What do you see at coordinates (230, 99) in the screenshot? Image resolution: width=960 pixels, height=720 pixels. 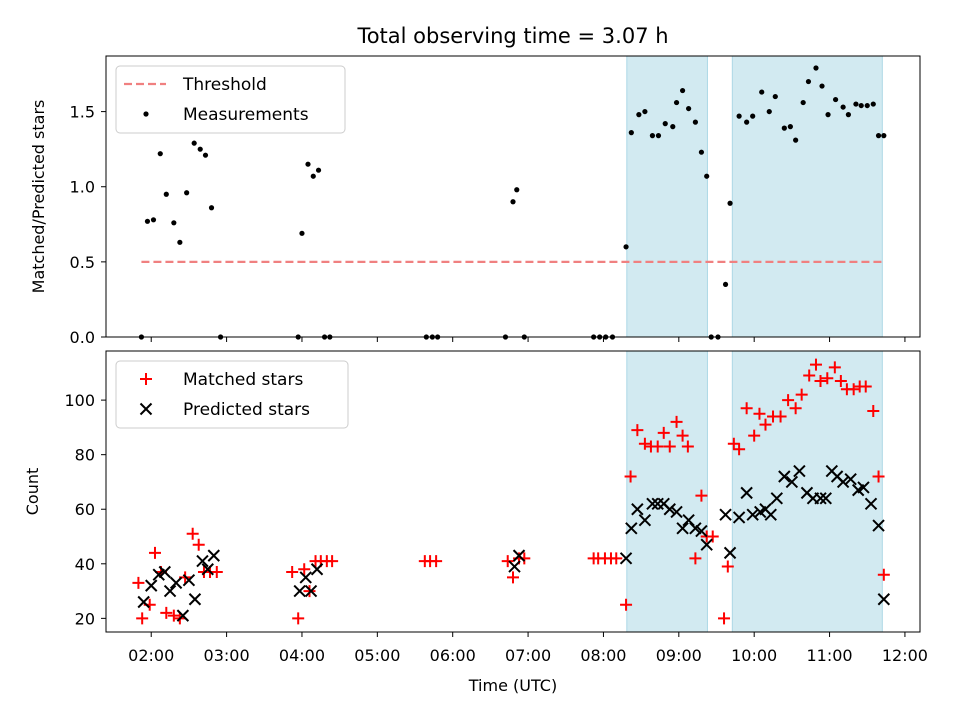 I see `top-legend: Threshold Measurements` at bounding box center [230, 99].